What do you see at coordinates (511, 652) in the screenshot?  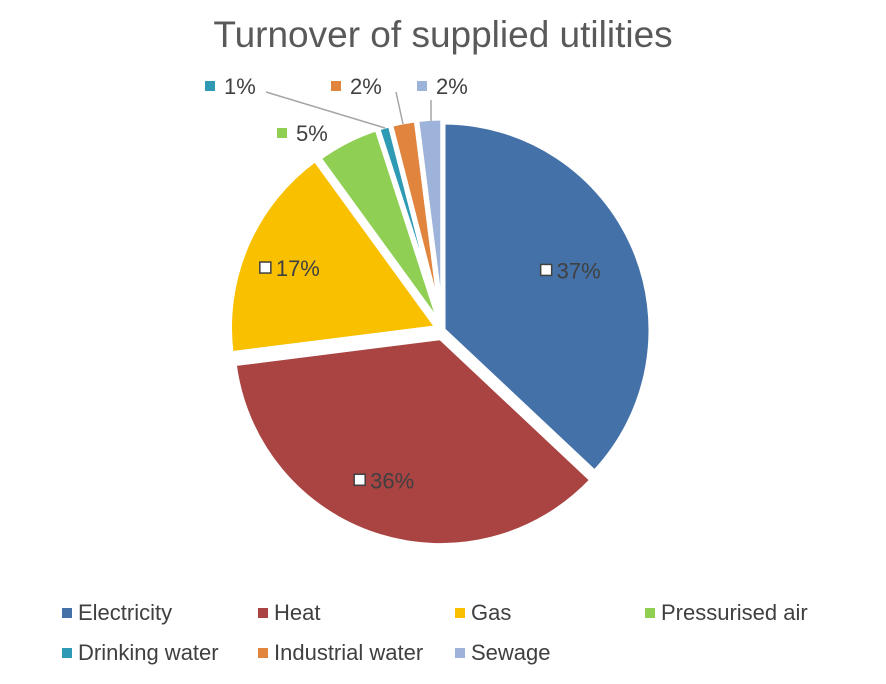 I see `legend-label: Sewage` at bounding box center [511, 652].